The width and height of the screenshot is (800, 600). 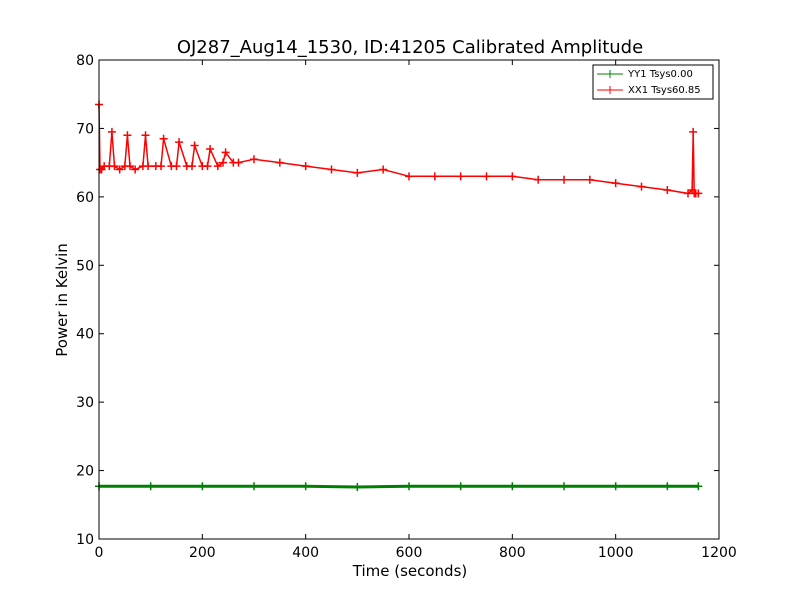 I want to click on x-tick-label: 200, so click(x=202, y=553).